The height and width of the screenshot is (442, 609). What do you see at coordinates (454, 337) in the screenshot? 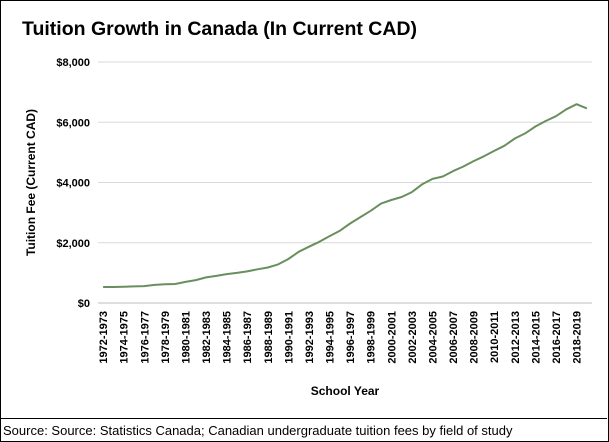
I see `x-tick-label: 2006-2007` at bounding box center [454, 337].